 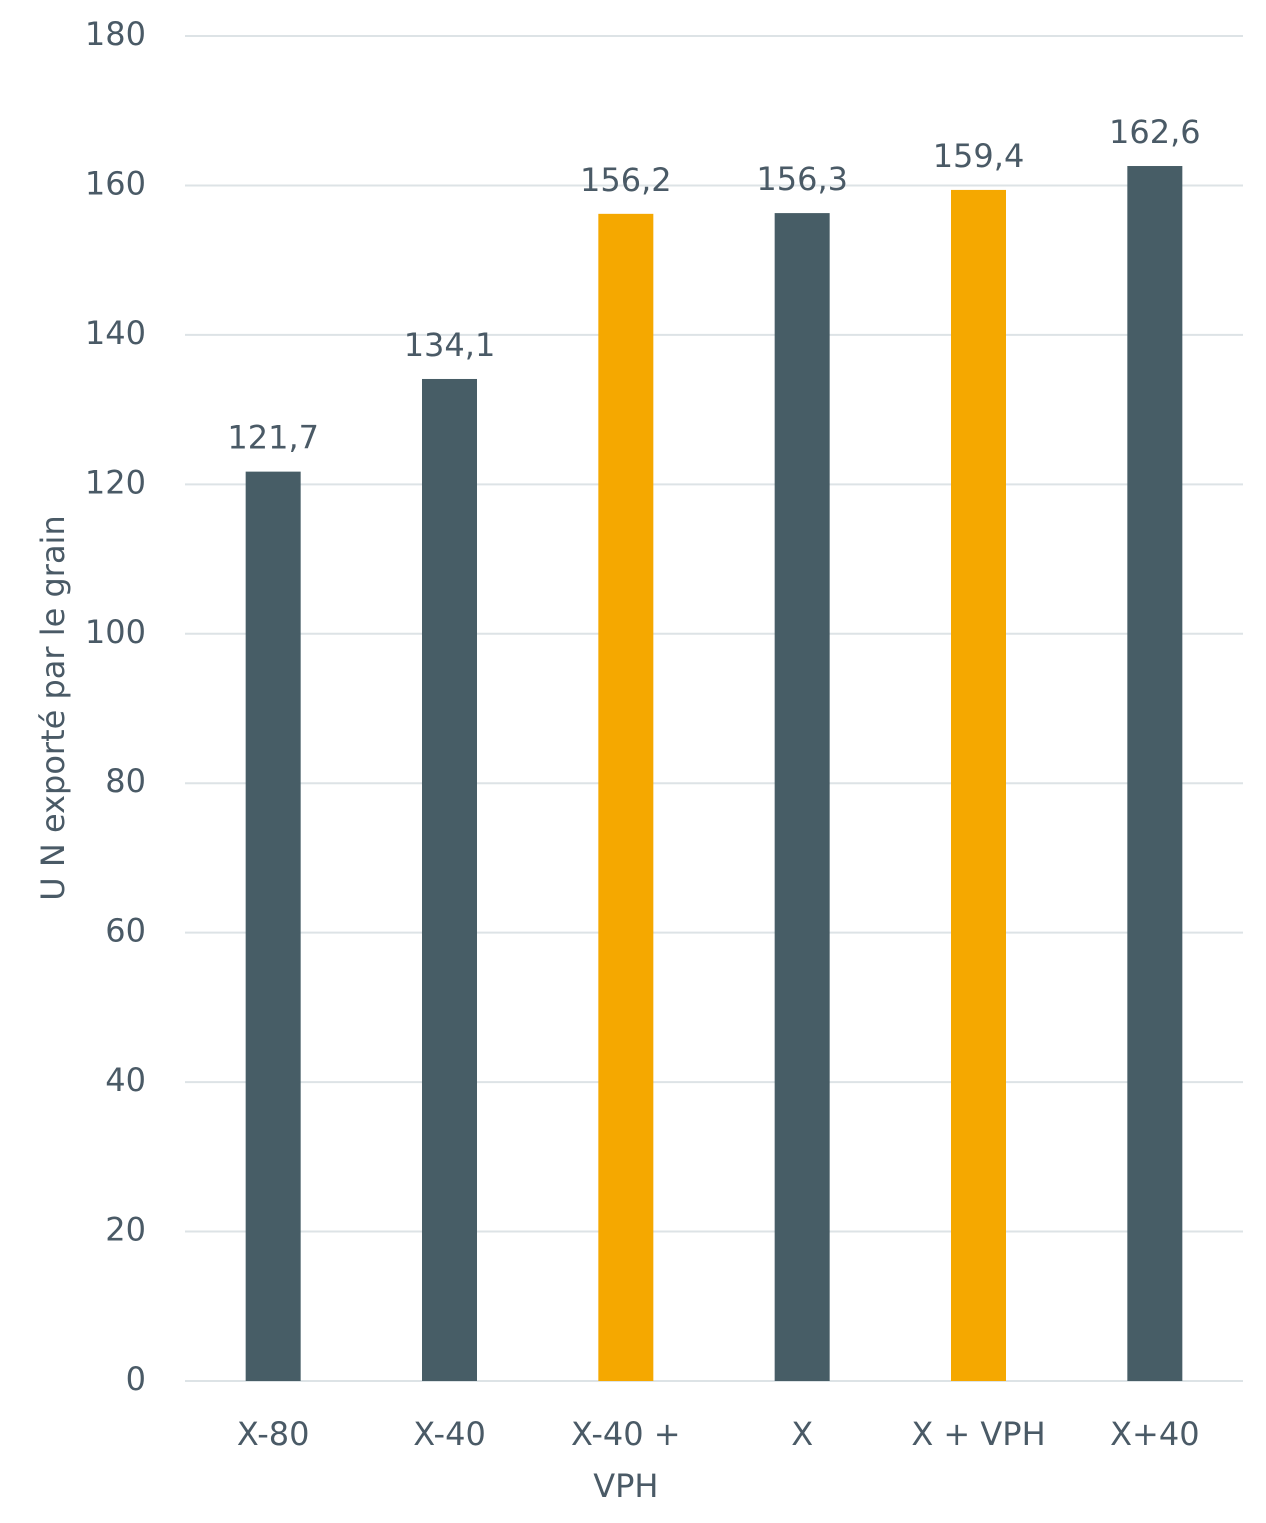 I want to click on x-tick-label: X-40 + VPH, so click(x=626, y=1460).